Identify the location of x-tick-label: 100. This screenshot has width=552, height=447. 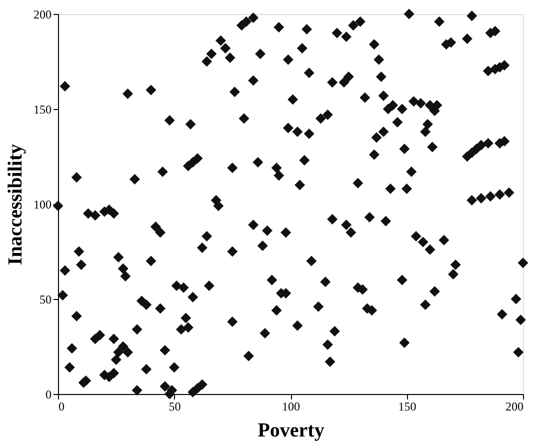
(291, 407).